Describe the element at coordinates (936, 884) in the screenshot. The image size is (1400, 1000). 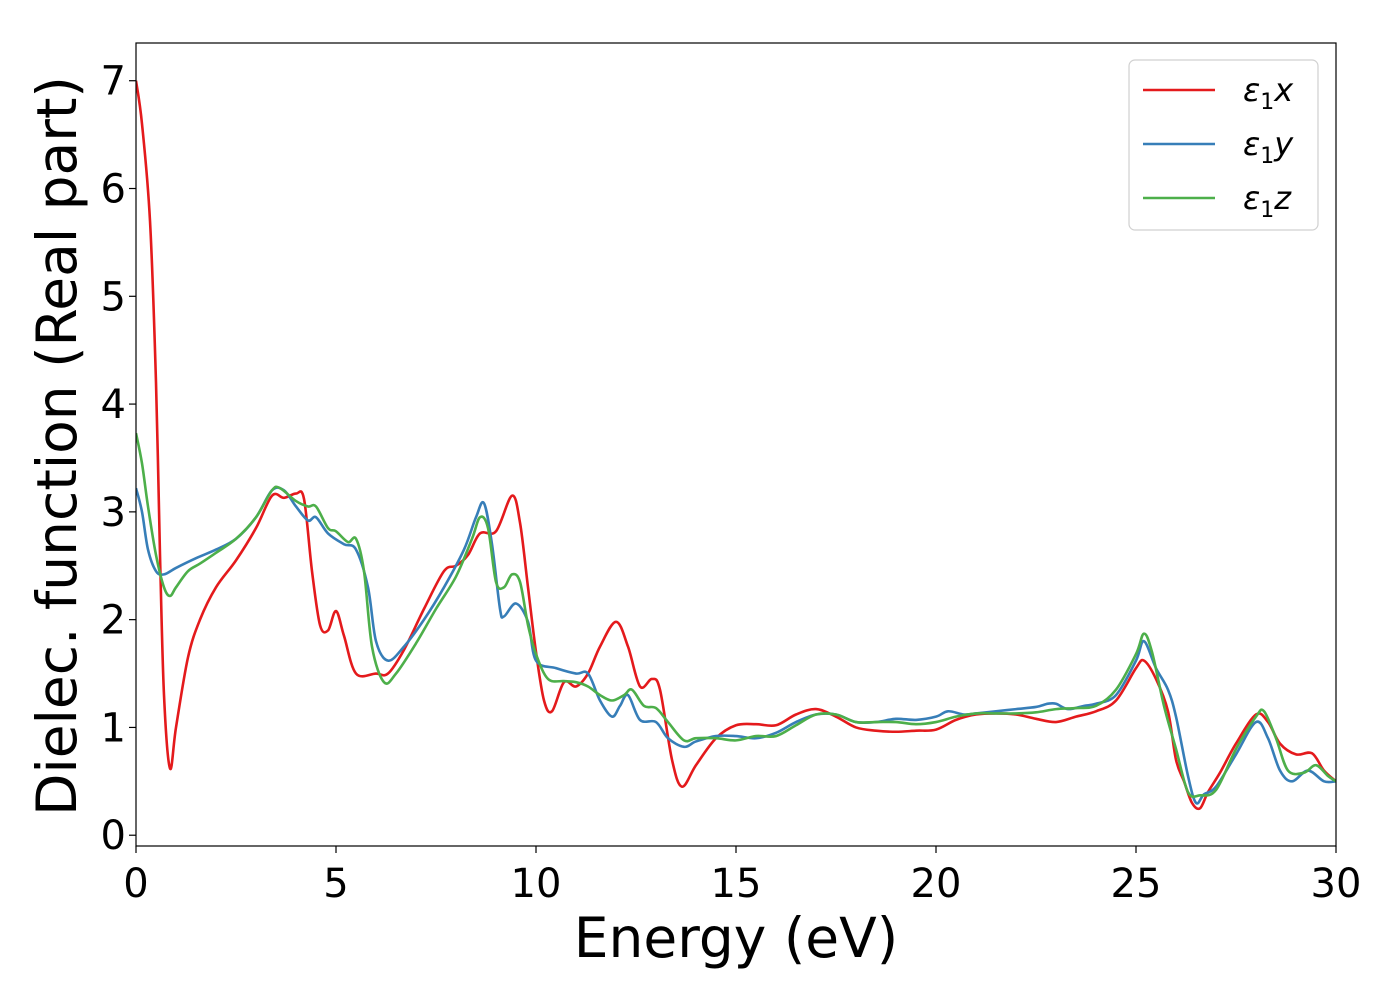
I see `x-tick-label: 20` at that location.